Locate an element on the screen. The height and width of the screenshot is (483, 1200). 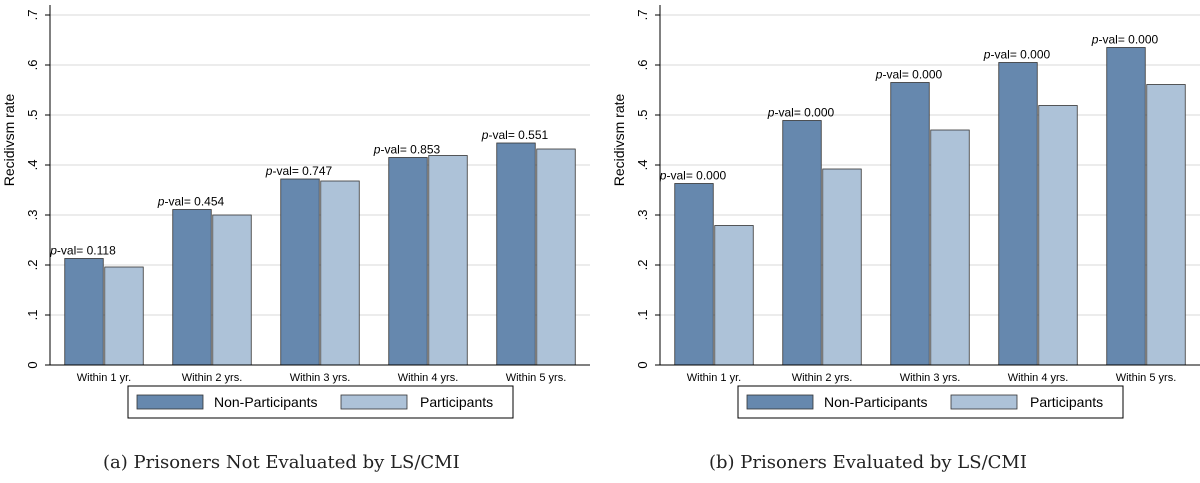
pvalue-label: p-val= 0.747 is located at coordinates (299, 171).